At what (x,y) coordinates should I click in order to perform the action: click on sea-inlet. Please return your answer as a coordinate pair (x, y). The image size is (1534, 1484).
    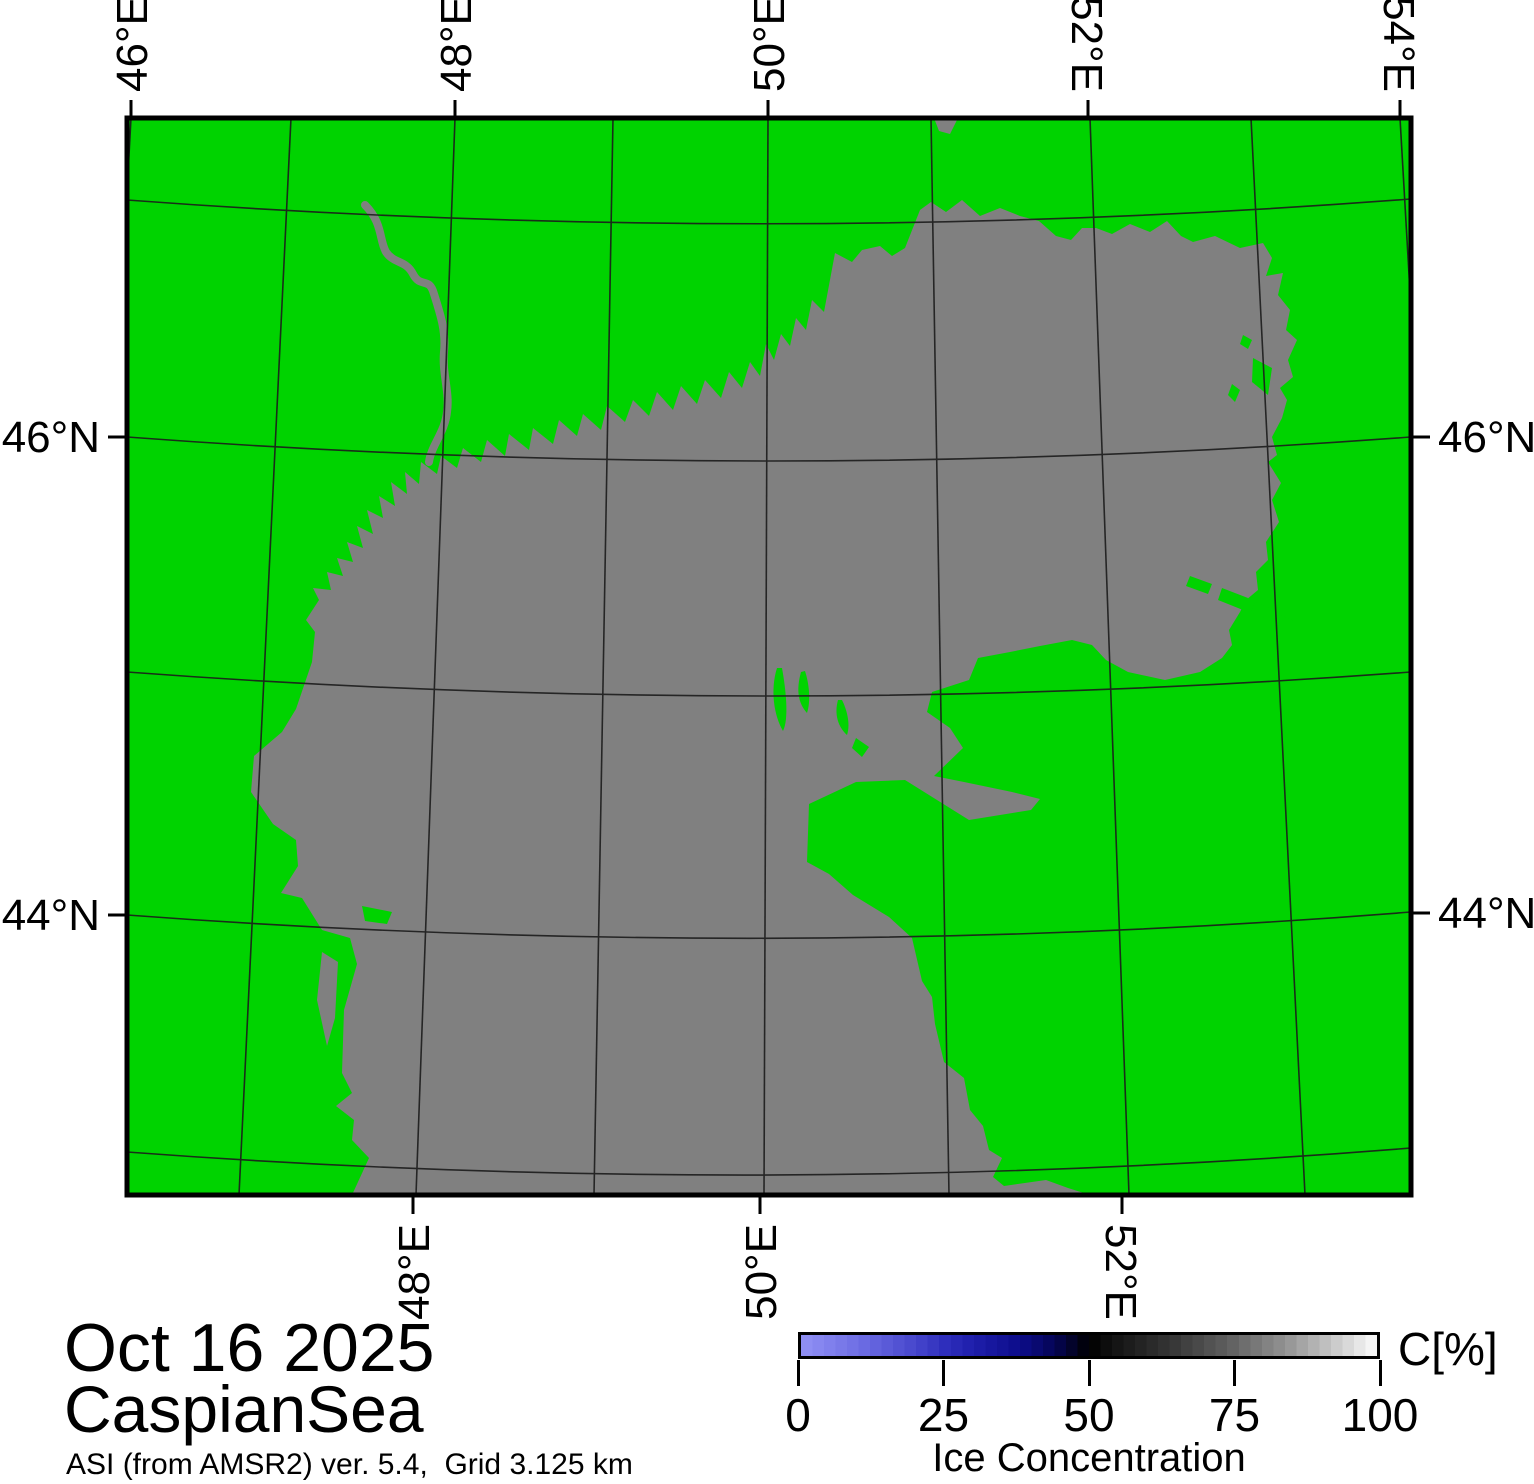
    Looking at the image, I should click on (946, 126).